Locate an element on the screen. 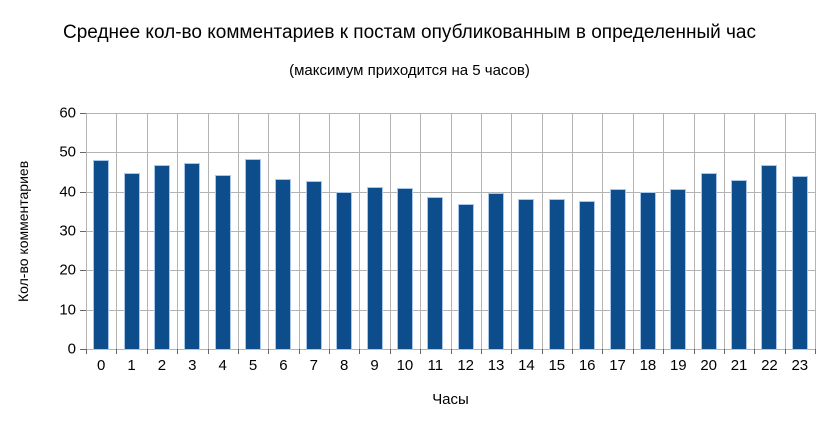 The height and width of the screenshot is (431, 819). x-tick-label-4: 4 is located at coordinates (222, 365).